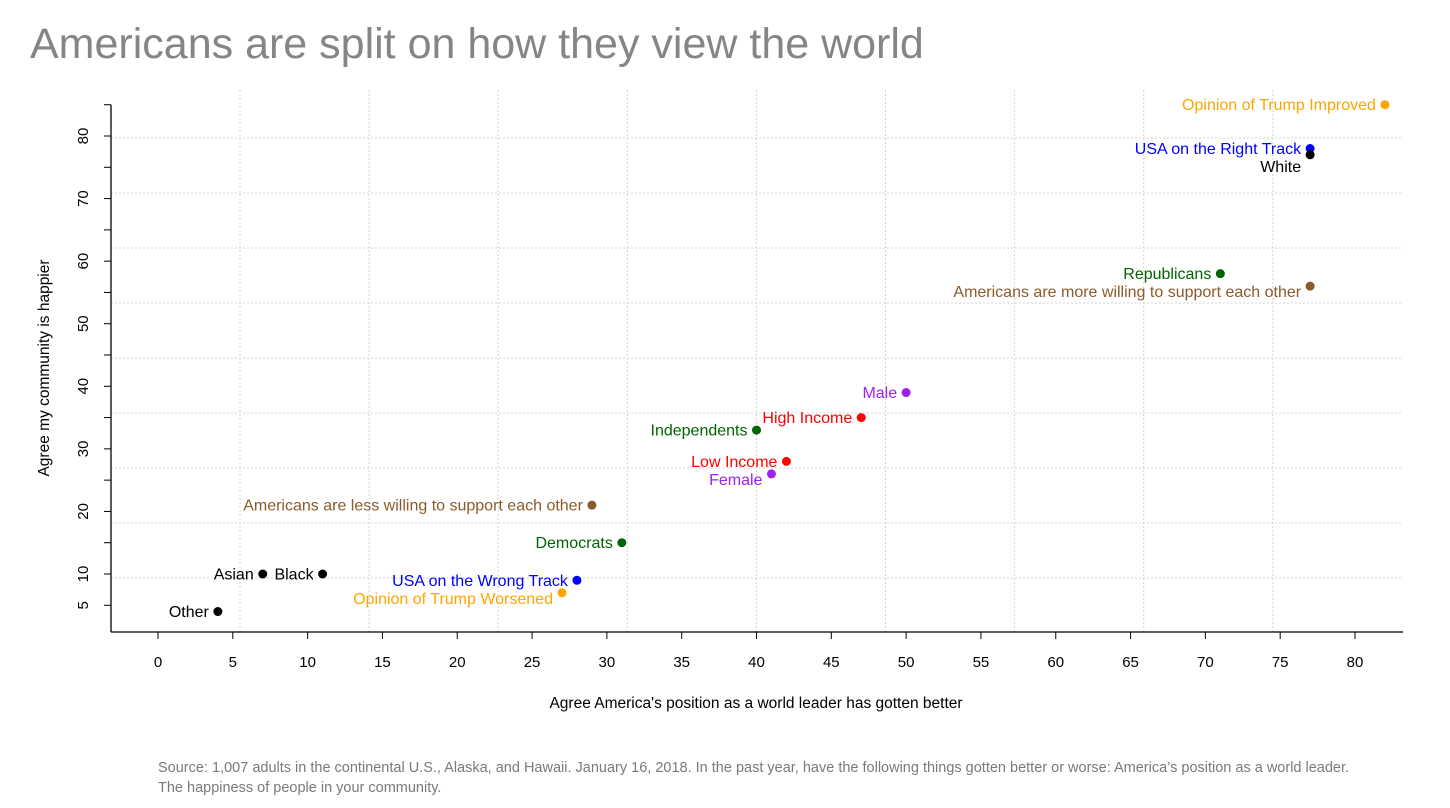 This screenshot has height=808, width=1450. I want to click on y-tick-label: 70, so click(83, 198).